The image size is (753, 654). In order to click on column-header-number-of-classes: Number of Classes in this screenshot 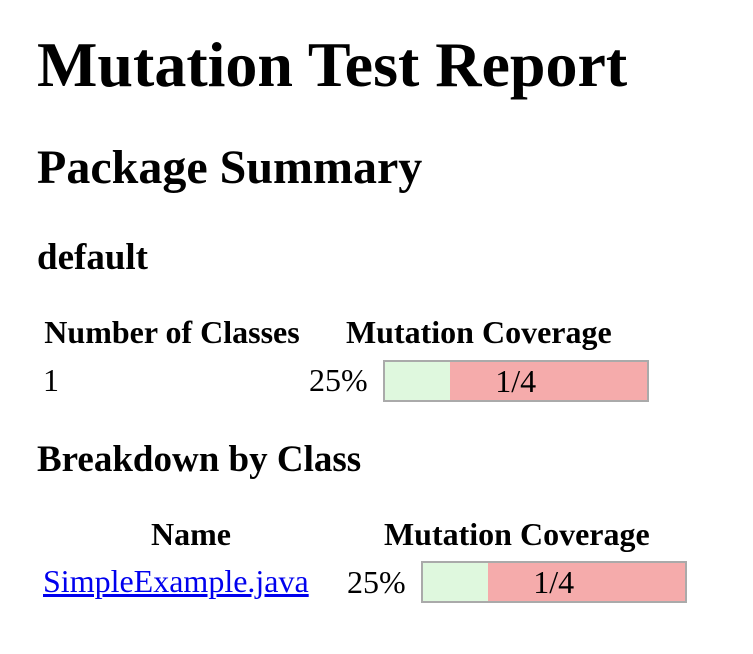, I will do `click(172, 332)`.